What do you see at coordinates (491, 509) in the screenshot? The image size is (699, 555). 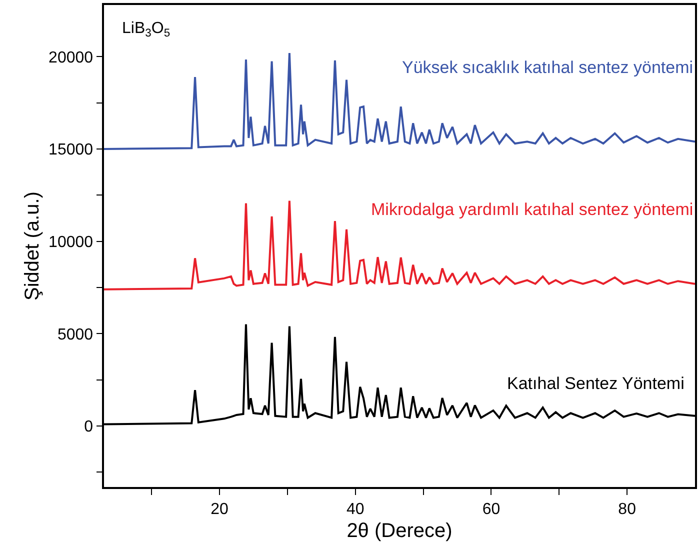 I see `x-tick-label: 60` at bounding box center [491, 509].